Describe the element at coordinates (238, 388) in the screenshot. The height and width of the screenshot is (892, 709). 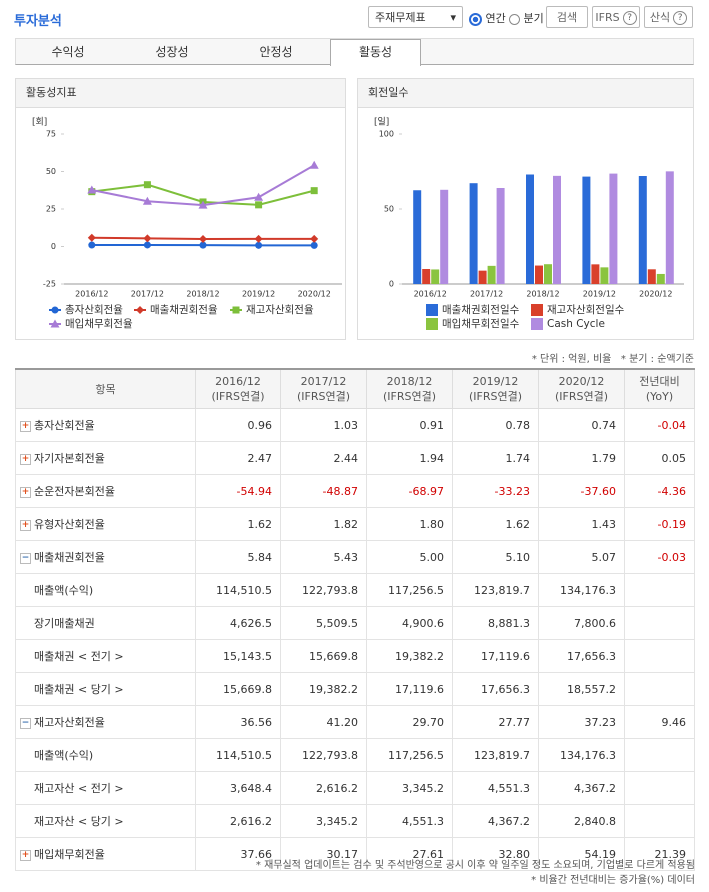
I see `column-header: 2016/12 (IFRS연결)` at that location.